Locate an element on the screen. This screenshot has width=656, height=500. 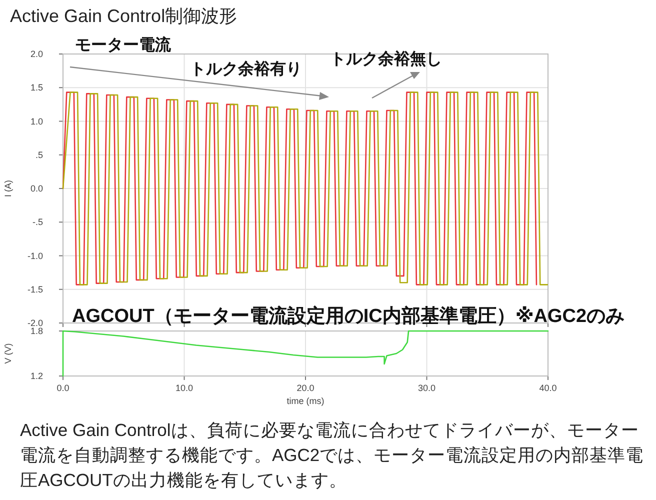
x-axis-title: time (ms) is located at coordinates (305, 401).